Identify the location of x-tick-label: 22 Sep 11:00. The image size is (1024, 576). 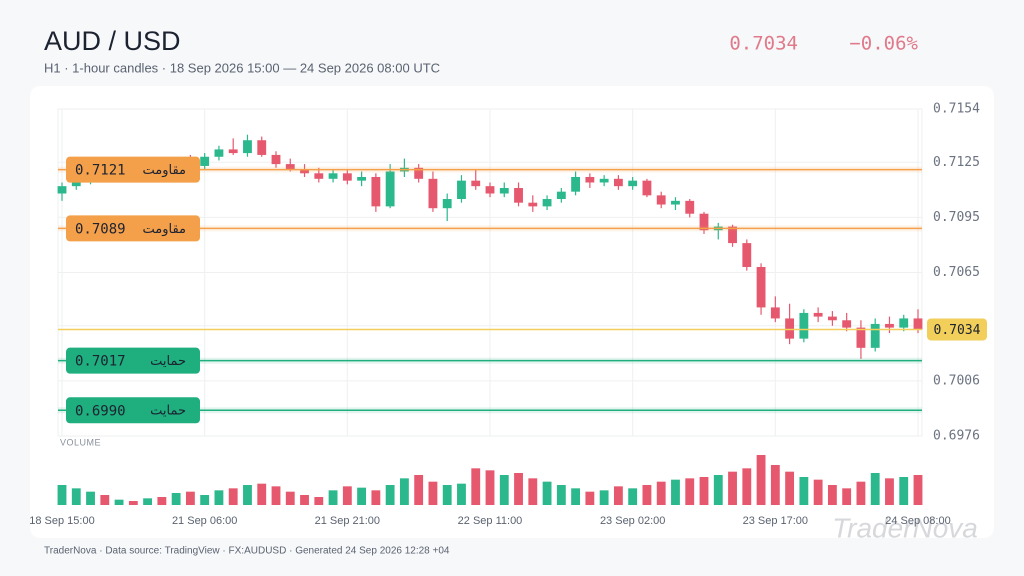
(490, 521).